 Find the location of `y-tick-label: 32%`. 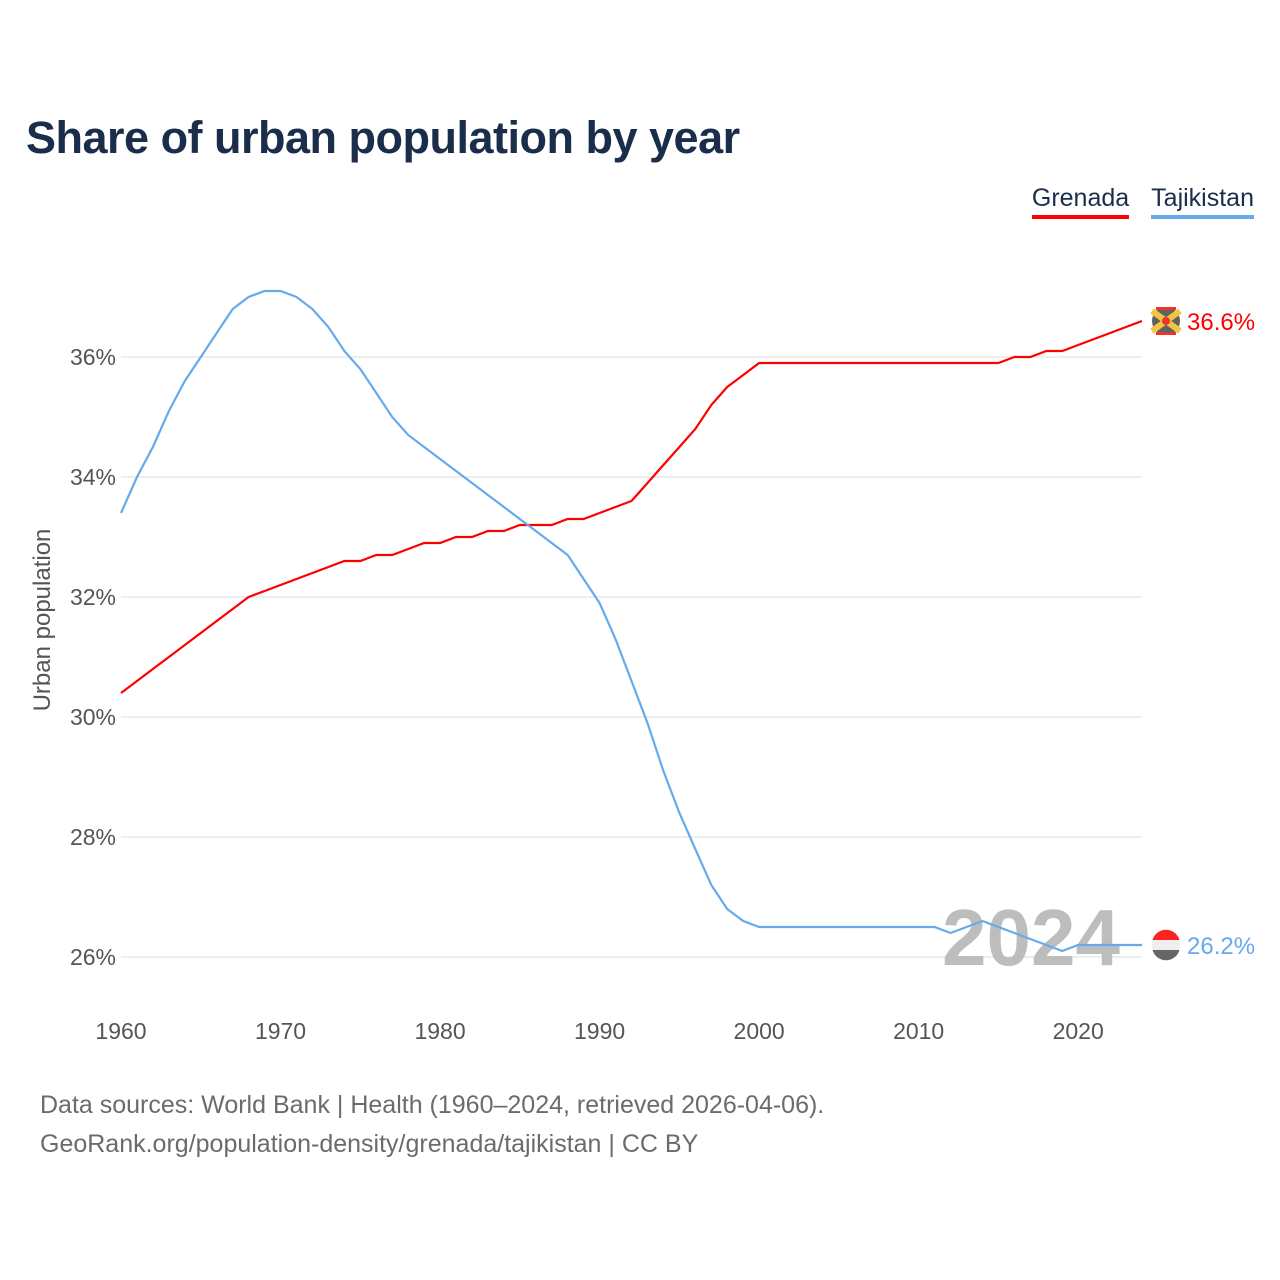

y-tick-label: 32% is located at coordinates (93, 597).